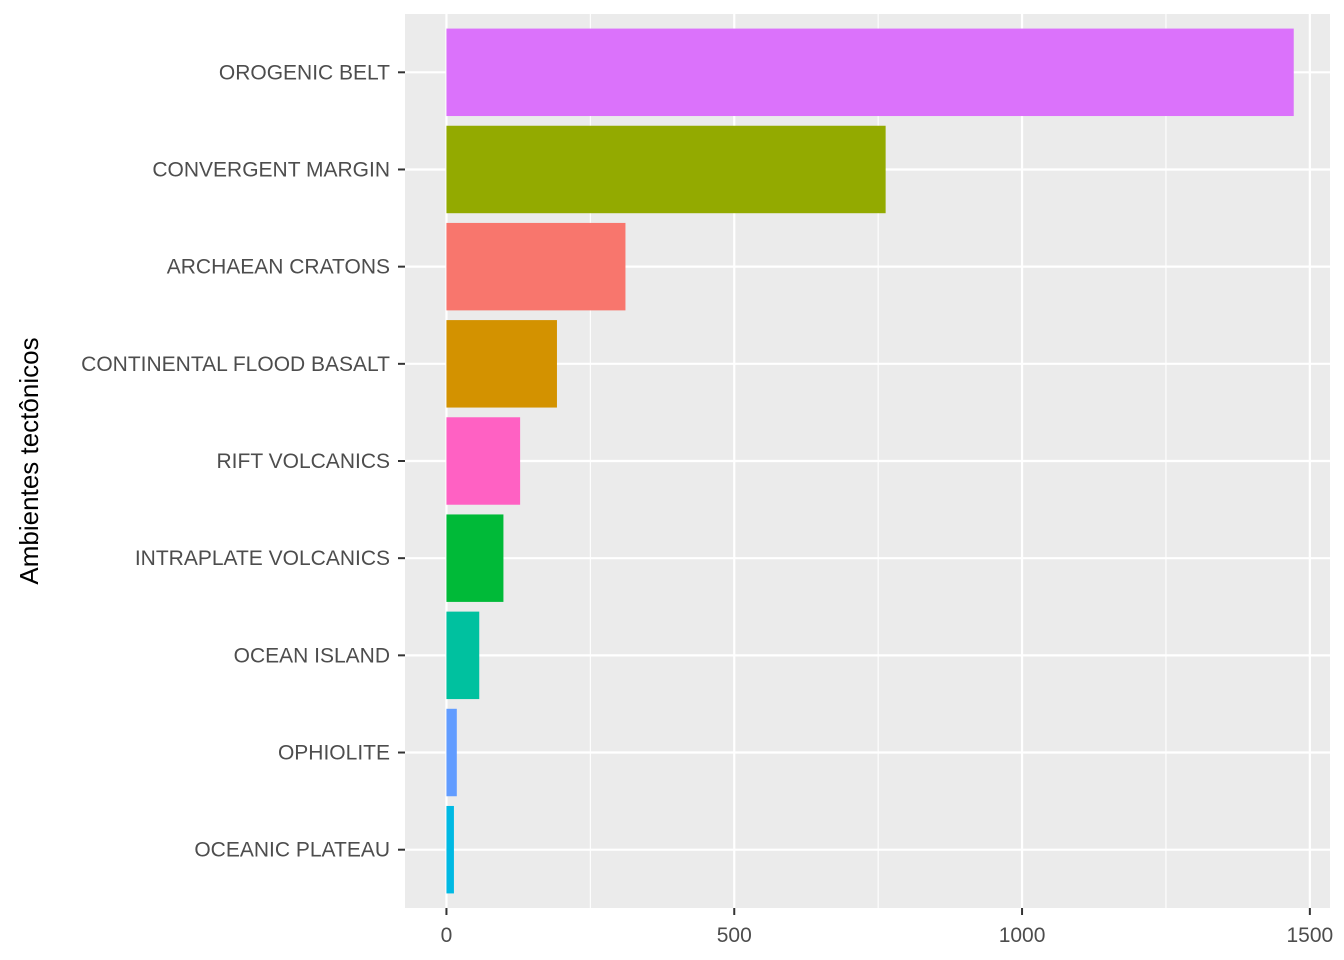  Describe the element at coordinates (29, 460) in the screenshot. I see `y-axis-title: Ambientes tectônicos` at that location.